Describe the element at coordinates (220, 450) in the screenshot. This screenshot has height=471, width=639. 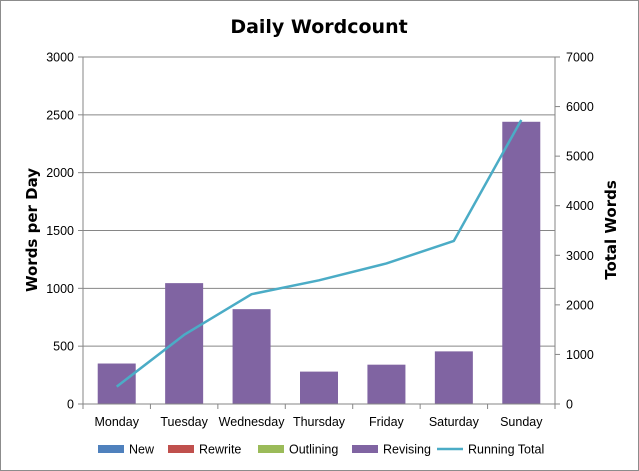
I see `legend-label-rewrite: Rewrite` at that location.